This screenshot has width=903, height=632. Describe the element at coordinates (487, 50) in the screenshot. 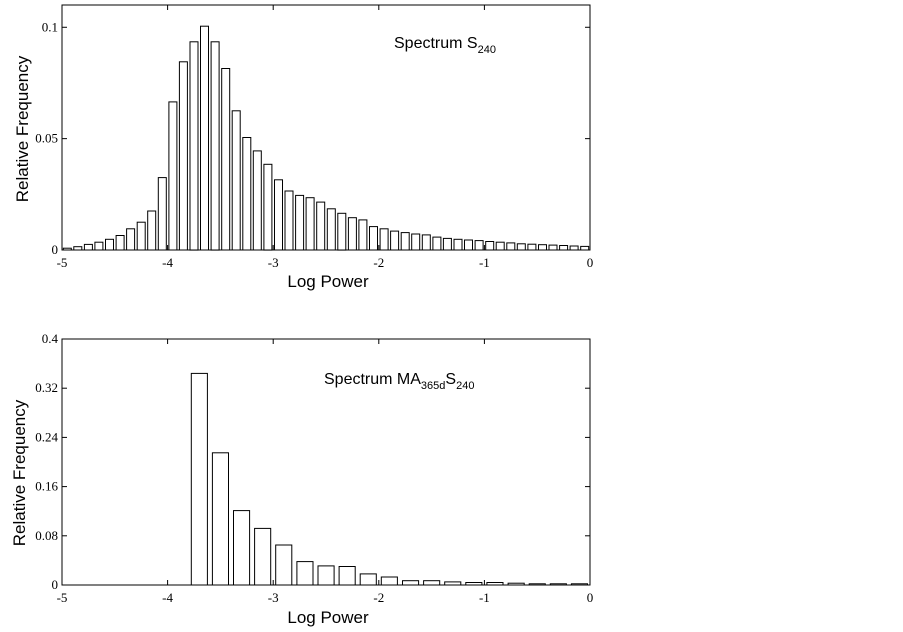

I see `top-chart-title-subscript: 240` at that location.